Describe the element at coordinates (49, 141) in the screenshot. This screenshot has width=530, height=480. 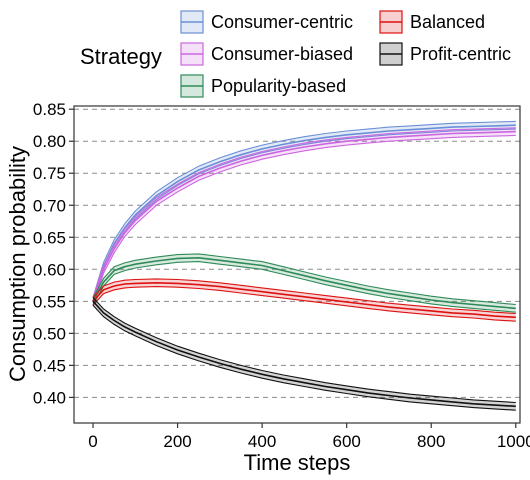
I see `y-tick-label: 0.80` at that location.